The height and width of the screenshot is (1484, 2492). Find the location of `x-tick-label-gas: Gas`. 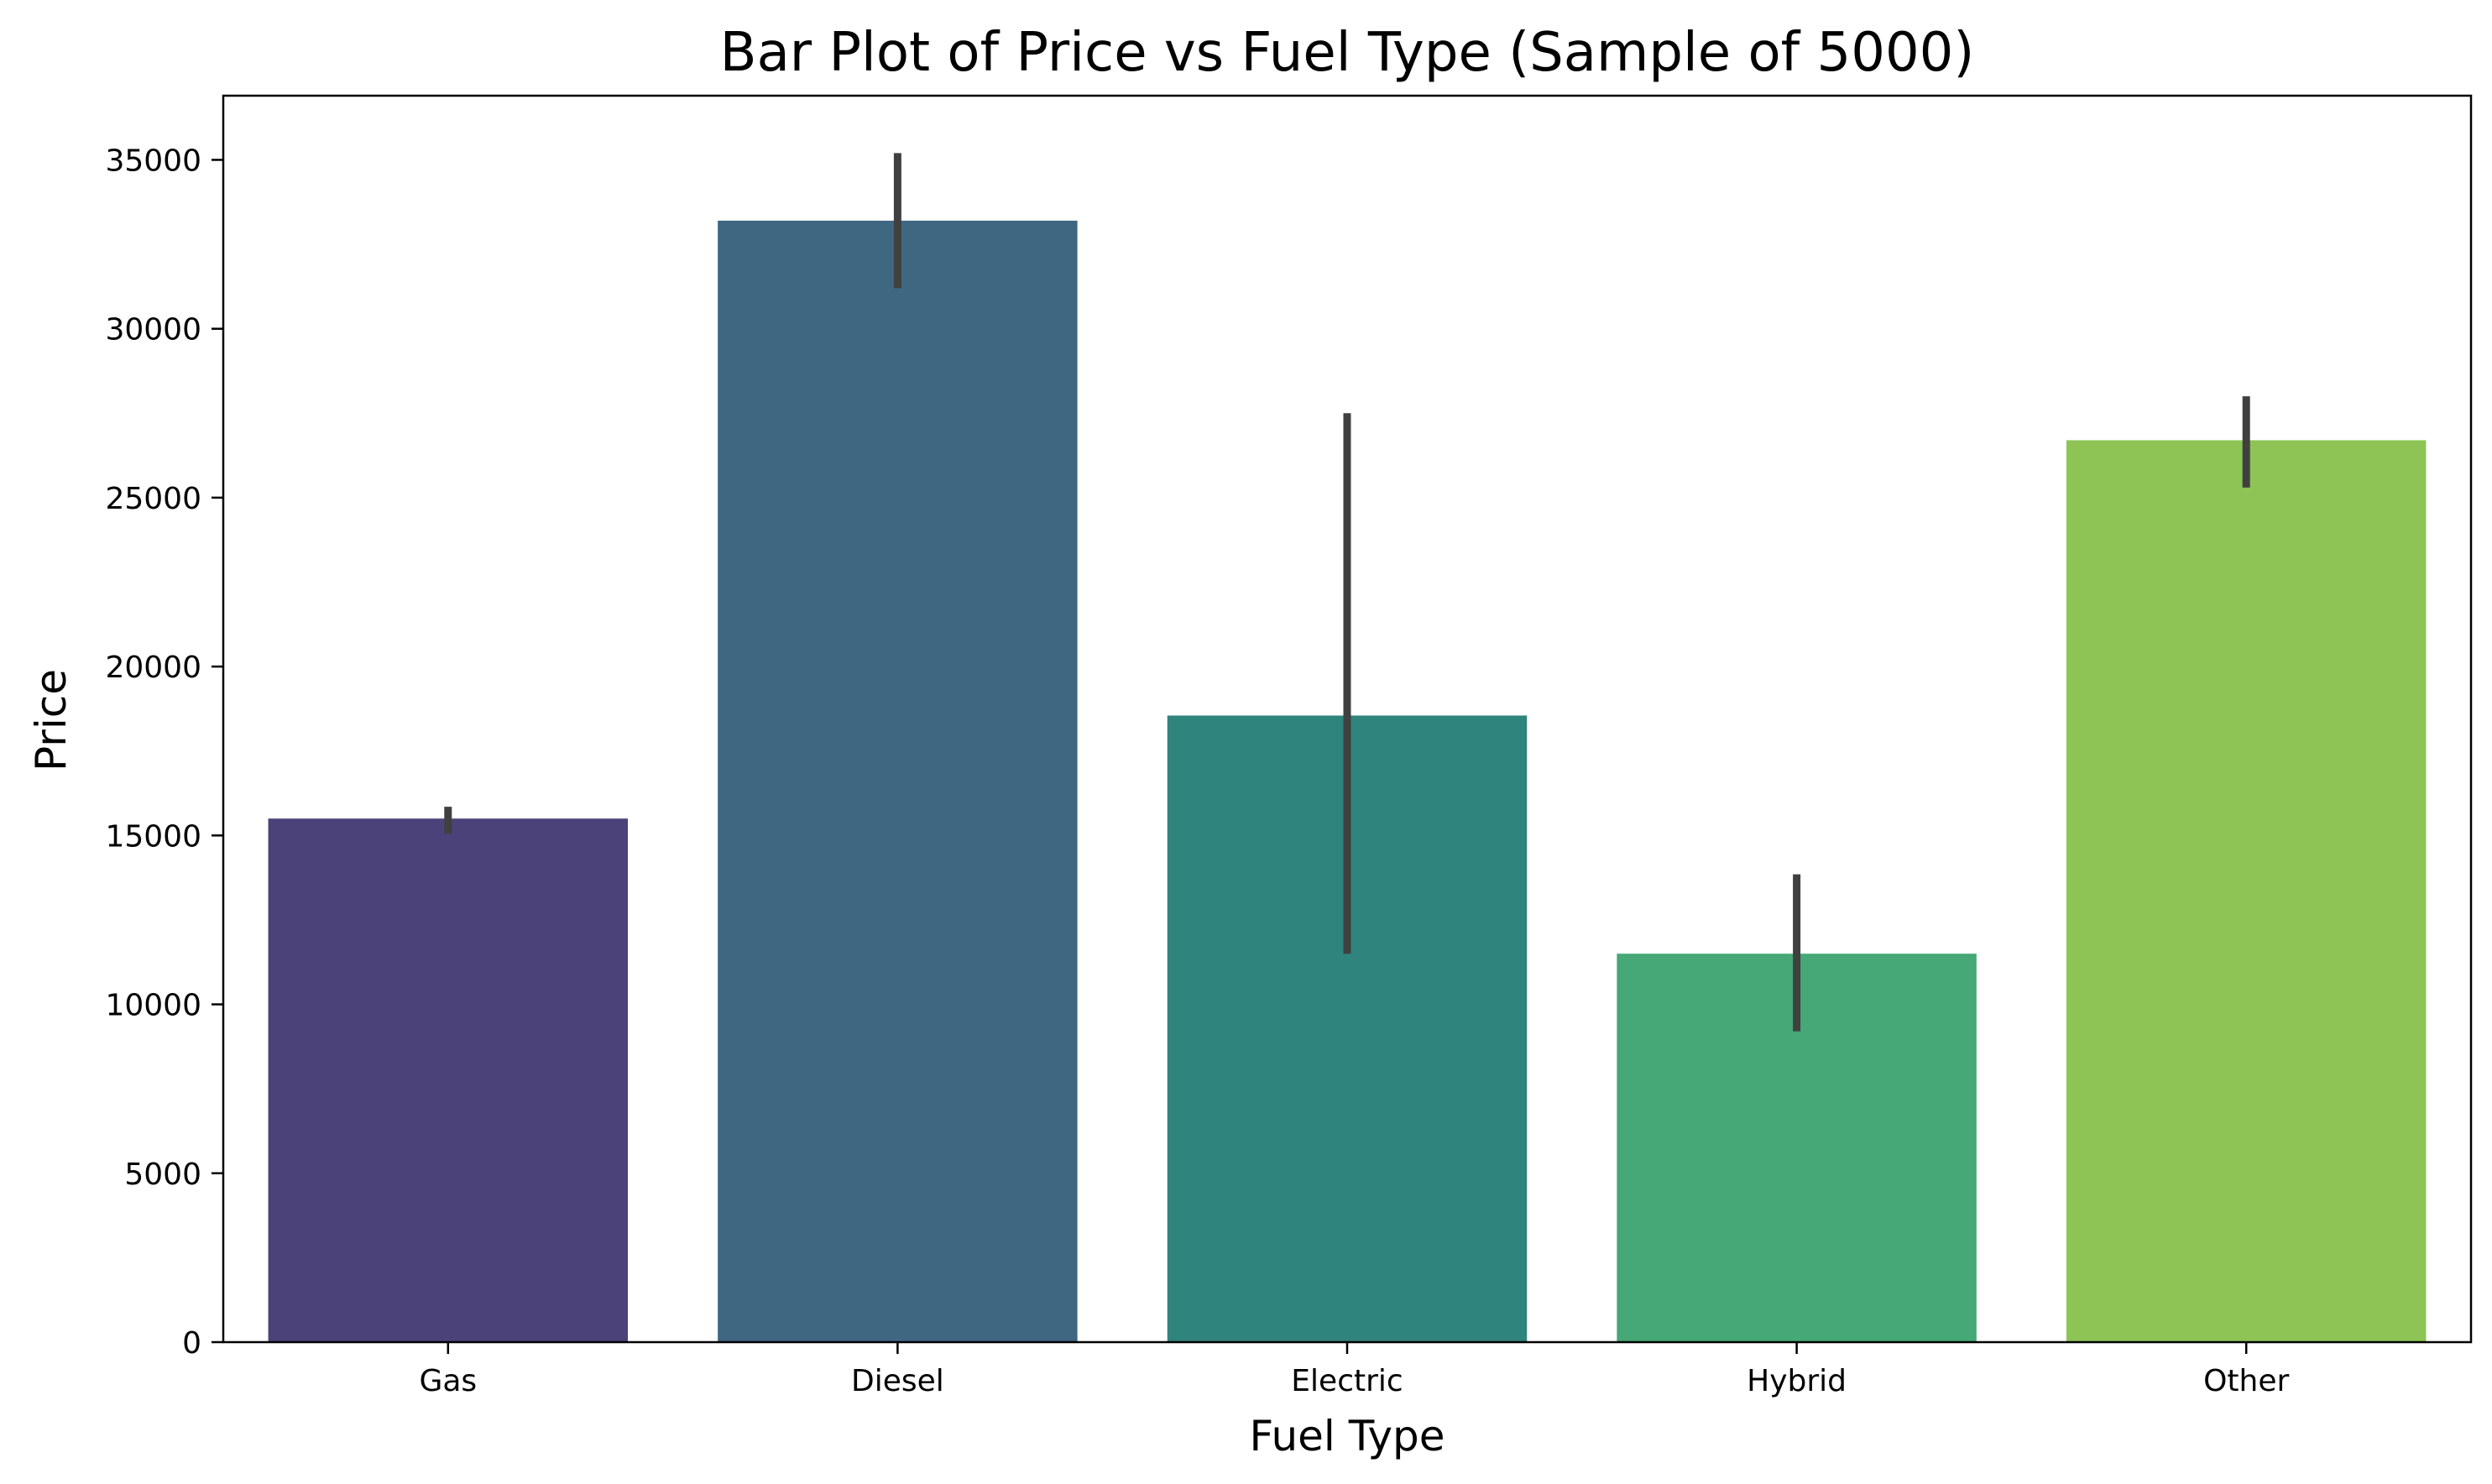

x-tick-label-gas: Gas is located at coordinates (448, 1381).